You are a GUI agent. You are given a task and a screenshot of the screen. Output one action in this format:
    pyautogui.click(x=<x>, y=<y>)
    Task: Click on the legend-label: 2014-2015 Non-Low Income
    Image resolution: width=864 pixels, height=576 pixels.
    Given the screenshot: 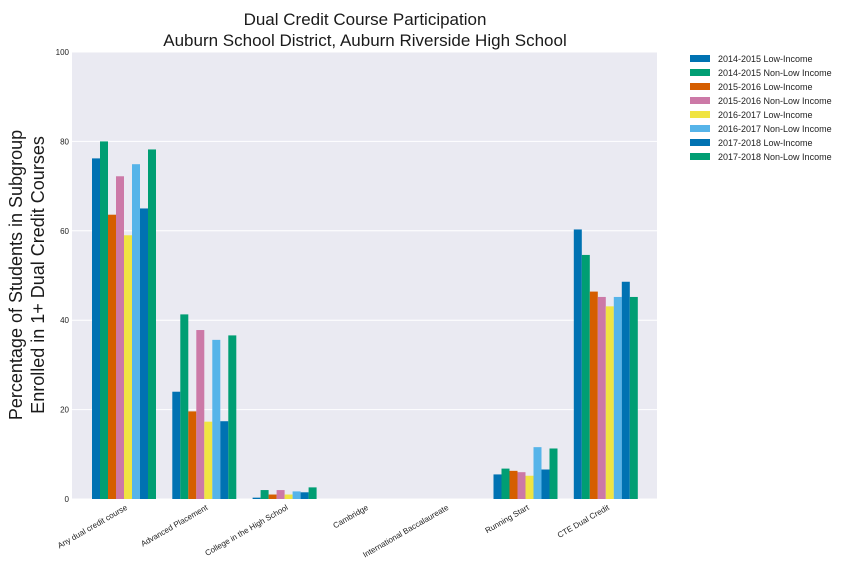 What is the action you would take?
    pyautogui.click(x=775, y=73)
    